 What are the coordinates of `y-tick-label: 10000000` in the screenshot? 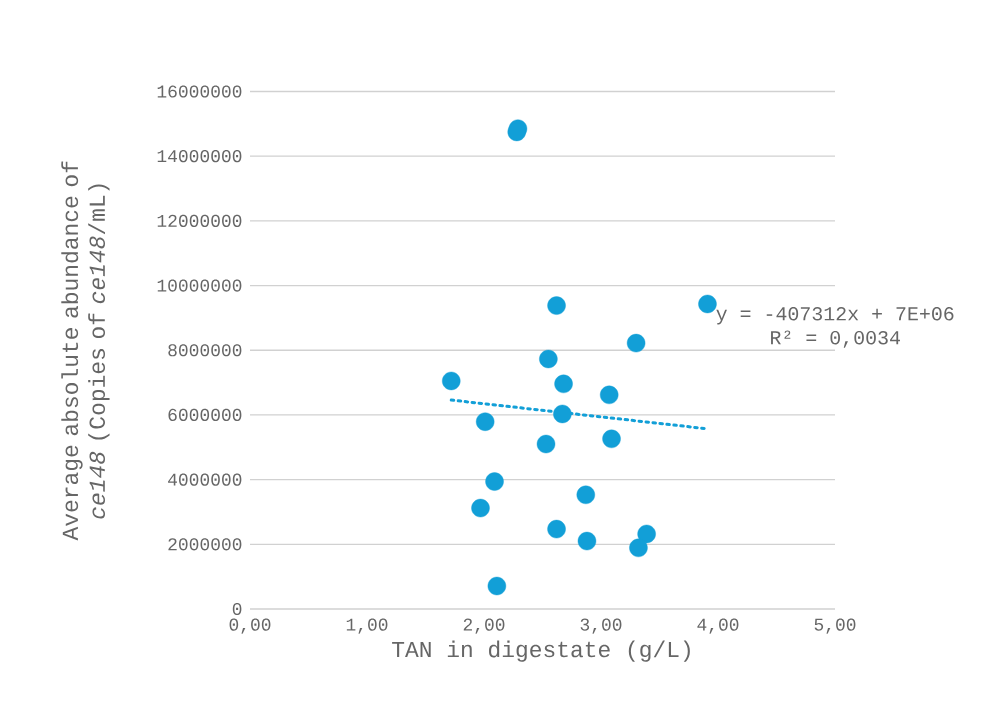 It's located at (199, 285).